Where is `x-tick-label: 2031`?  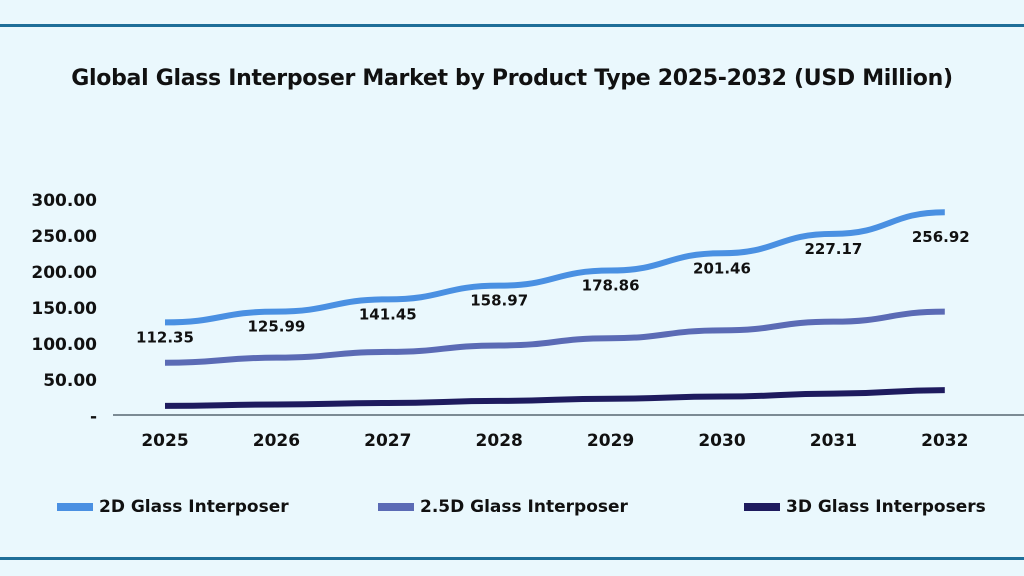 x-tick-label: 2031 is located at coordinates (833, 441).